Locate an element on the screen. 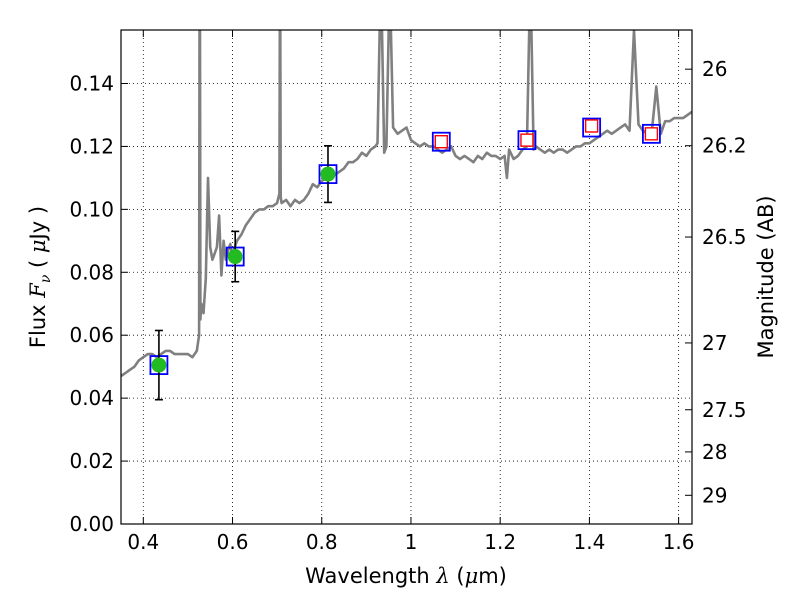 The height and width of the screenshot is (600, 800). x-tick-label: 0.4 is located at coordinates (143, 542).